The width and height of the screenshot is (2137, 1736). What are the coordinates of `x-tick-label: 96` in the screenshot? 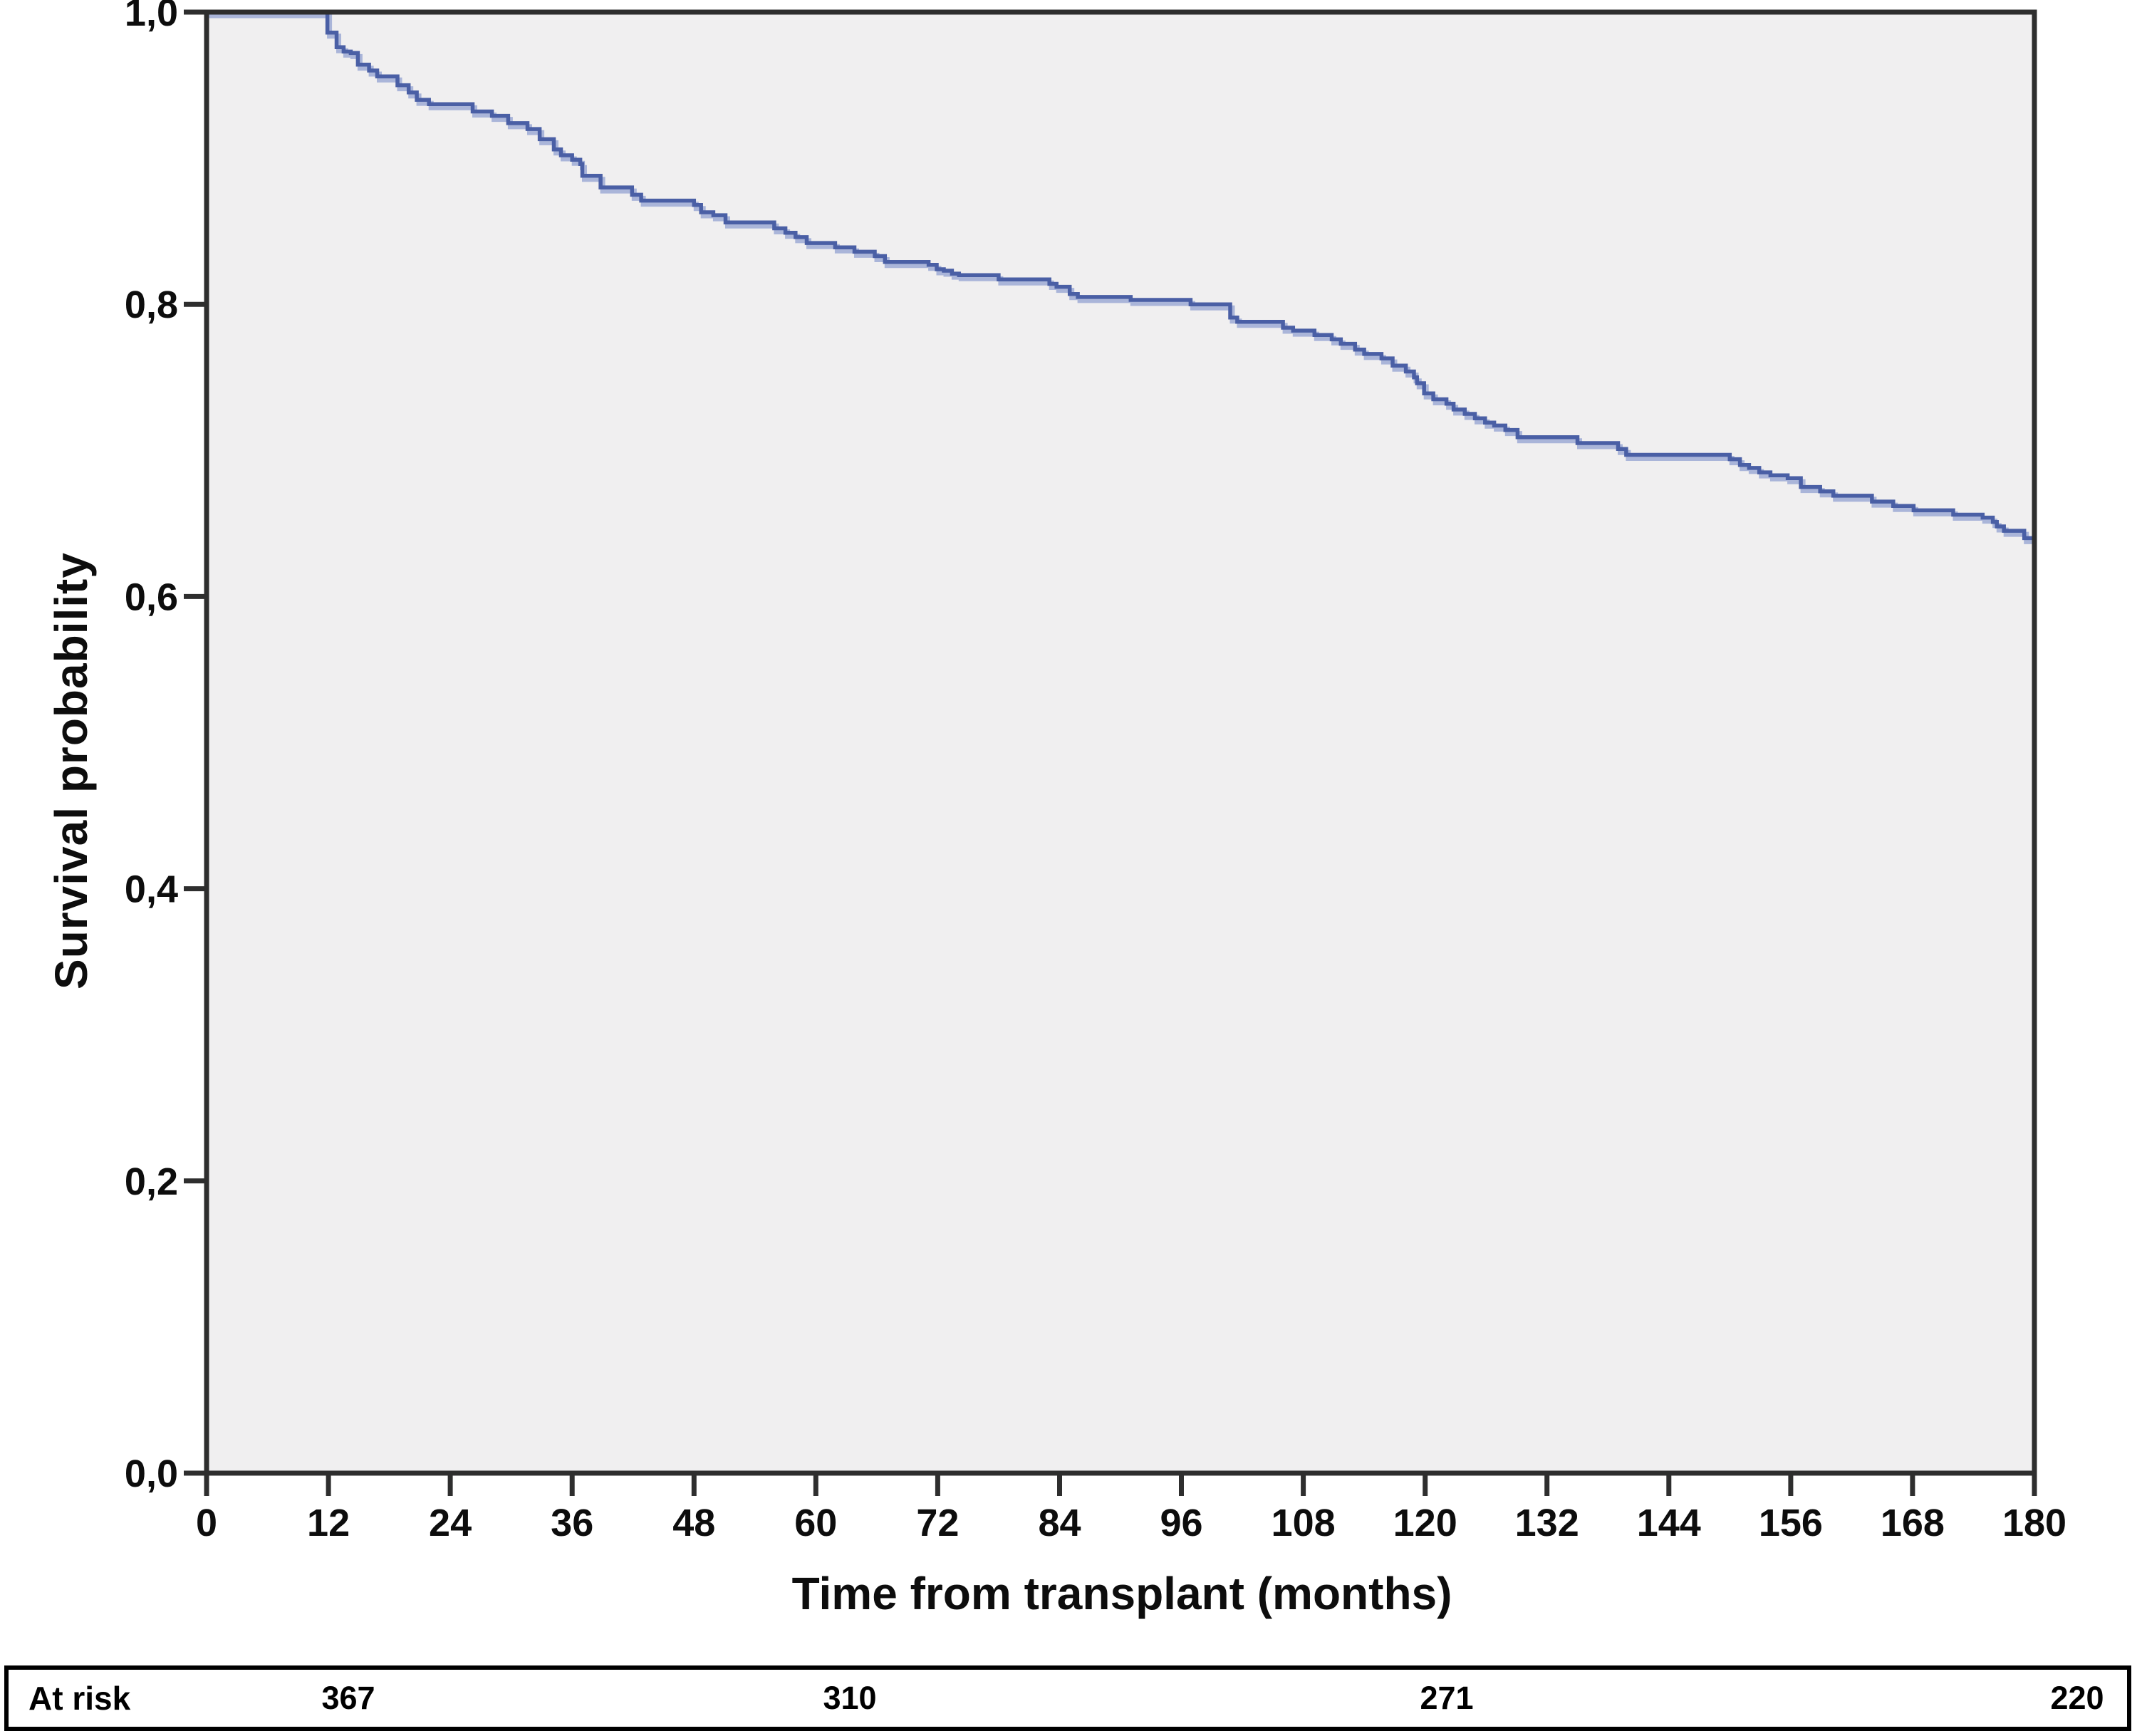 It's located at (1181, 1523).